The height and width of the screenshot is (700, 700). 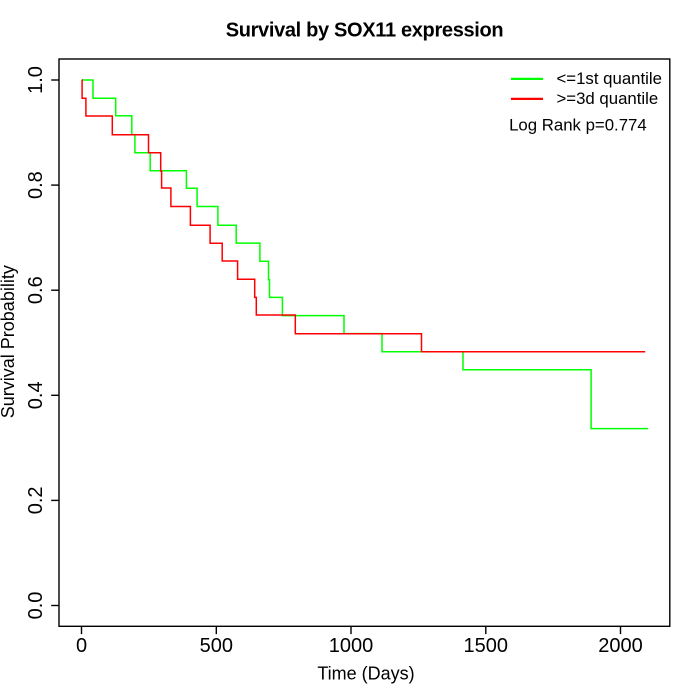 What do you see at coordinates (608, 98) in the screenshot?
I see `svg-text: >=3d quantile` at bounding box center [608, 98].